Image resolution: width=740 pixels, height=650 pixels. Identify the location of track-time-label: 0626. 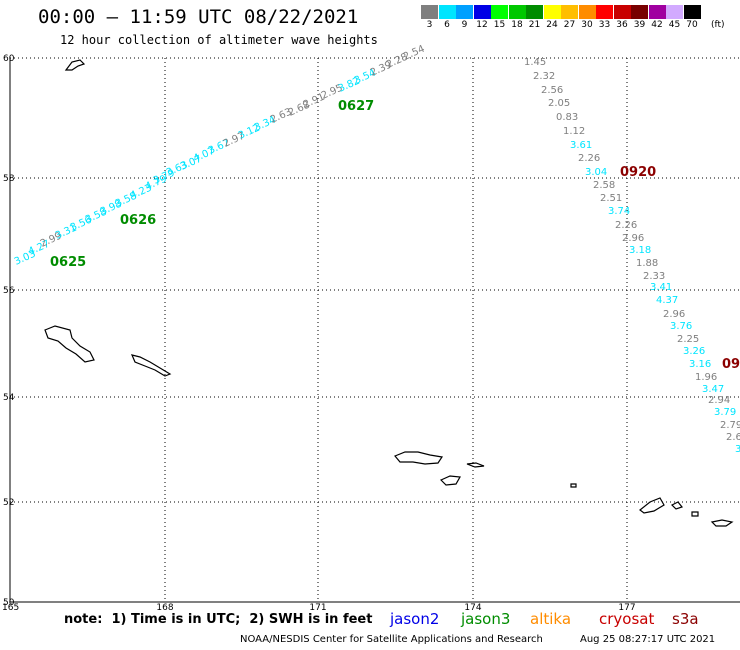
(138, 220).